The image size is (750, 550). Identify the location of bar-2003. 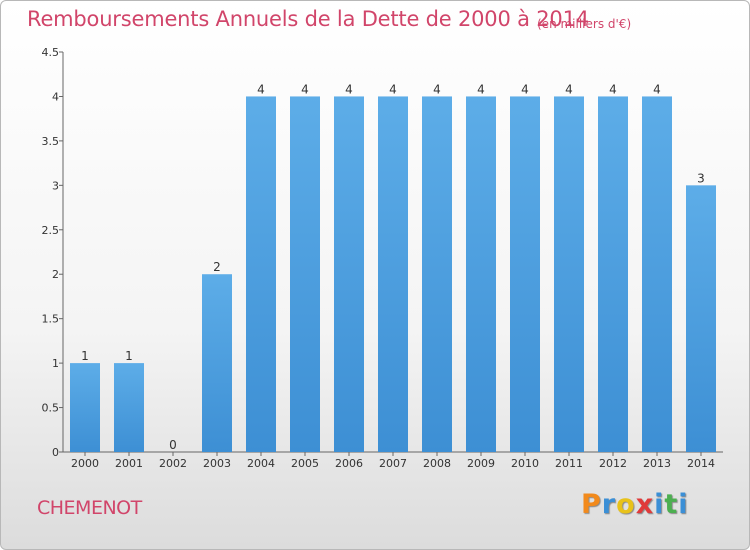
(217, 363).